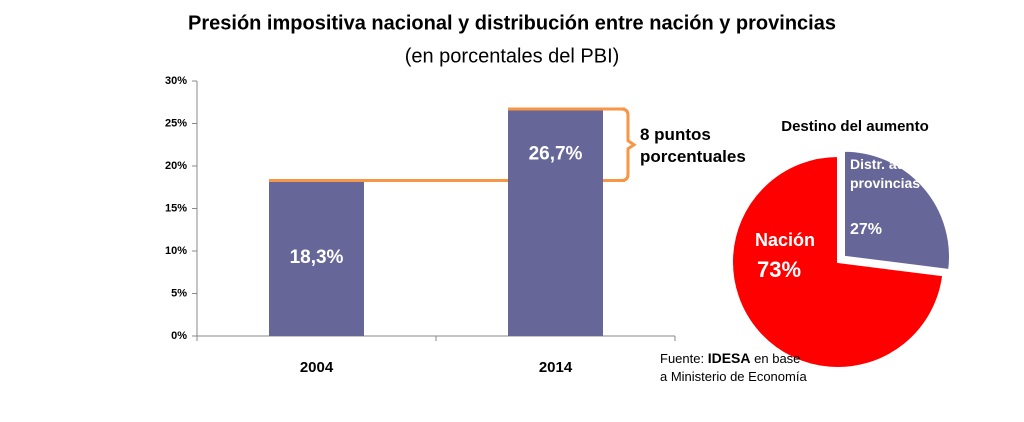  What do you see at coordinates (556, 153) in the screenshot?
I see `value-label: 26,7%` at bounding box center [556, 153].